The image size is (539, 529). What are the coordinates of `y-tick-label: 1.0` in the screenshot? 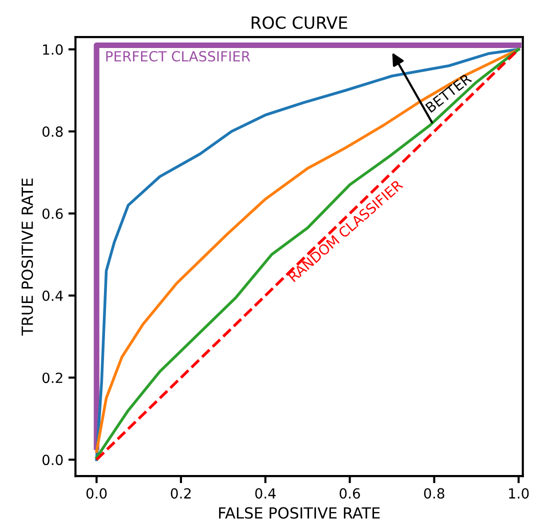 It's located at (53, 49).